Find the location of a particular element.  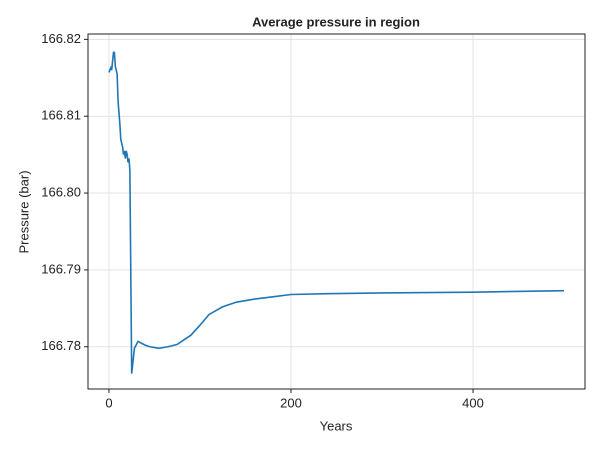

y-tick-label: 166.78 is located at coordinates (61, 345).